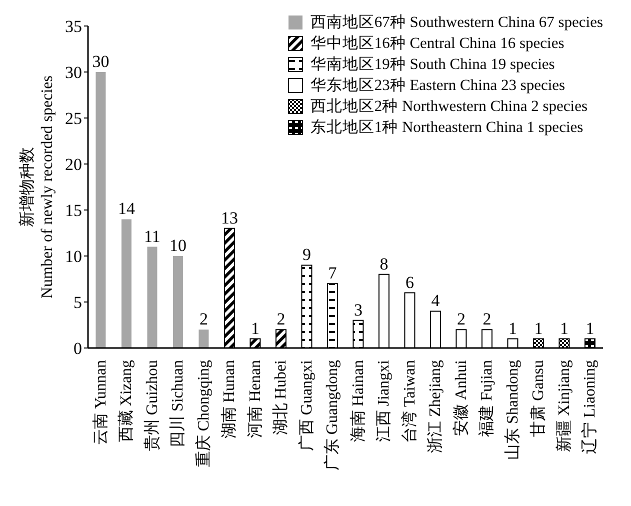 Image resolution: width=631 pixels, height=506 pixels. What do you see at coordinates (332, 415) in the screenshot?
I see `x-tick-label: 广东 Guangdong` at bounding box center [332, 415].